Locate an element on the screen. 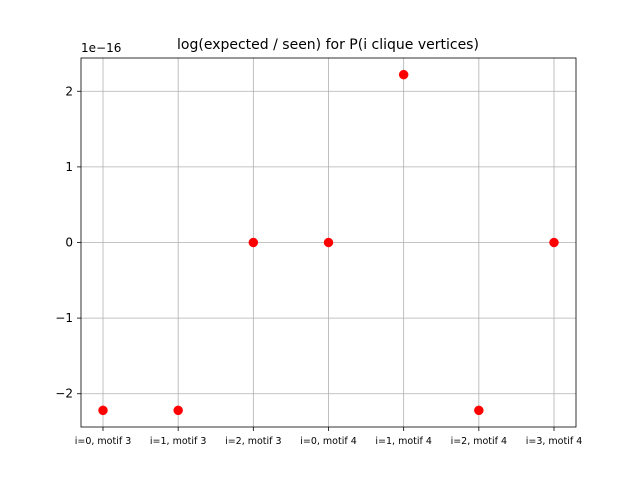 The image size is (640, 480). x-tick-label: i=1, motif 3 is located at coordinates (178, 441).